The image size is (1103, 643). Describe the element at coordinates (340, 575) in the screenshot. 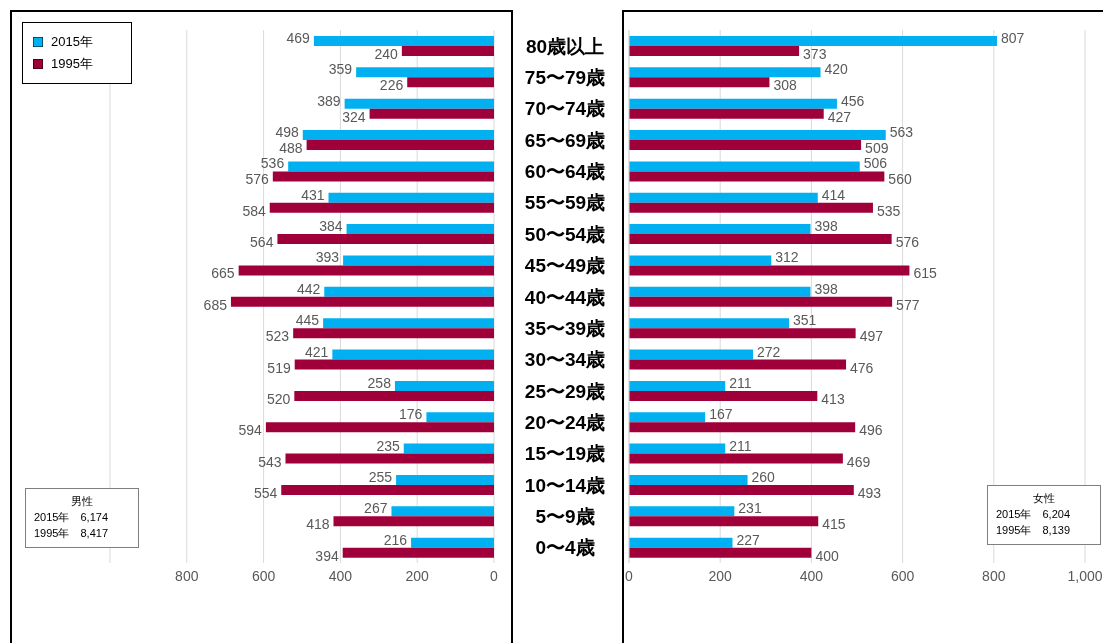

I see `x-tick-label: 400` at that location.